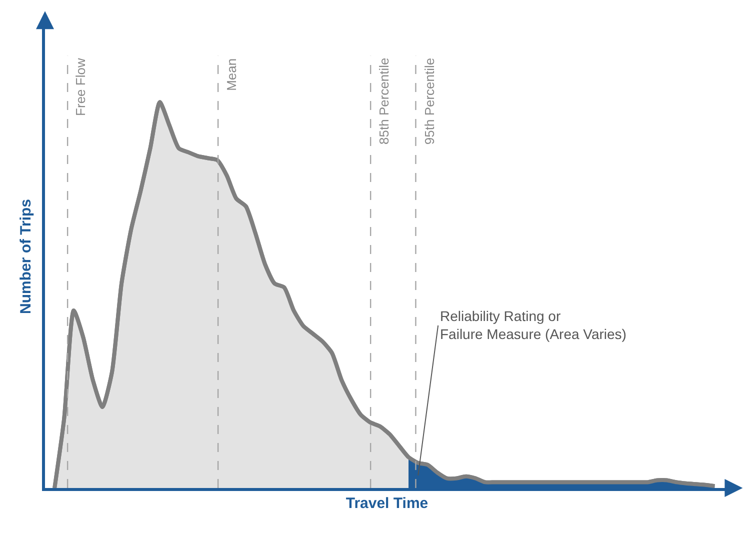 This screenshot has width=754, height=533. Describe the element at coordinates (232, 74) in the screenshot. I see `text: Mean` at that location.